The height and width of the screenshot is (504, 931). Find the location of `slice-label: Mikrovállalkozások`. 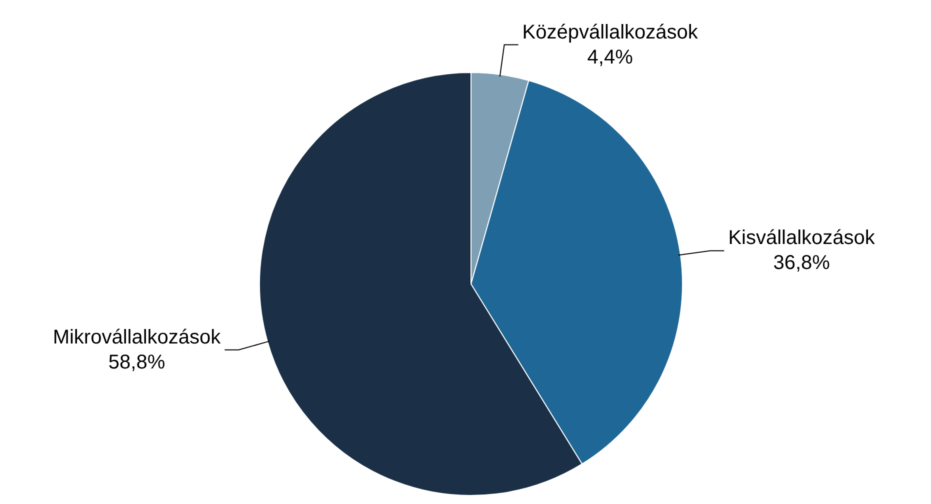

slice-label: Mikrovállalkozások is located at coordinates (137, 337).